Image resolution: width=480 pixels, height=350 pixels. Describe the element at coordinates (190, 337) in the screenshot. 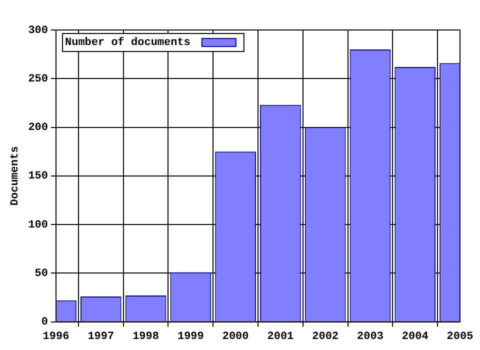

I see `x-tick-label: 1999` at that location.